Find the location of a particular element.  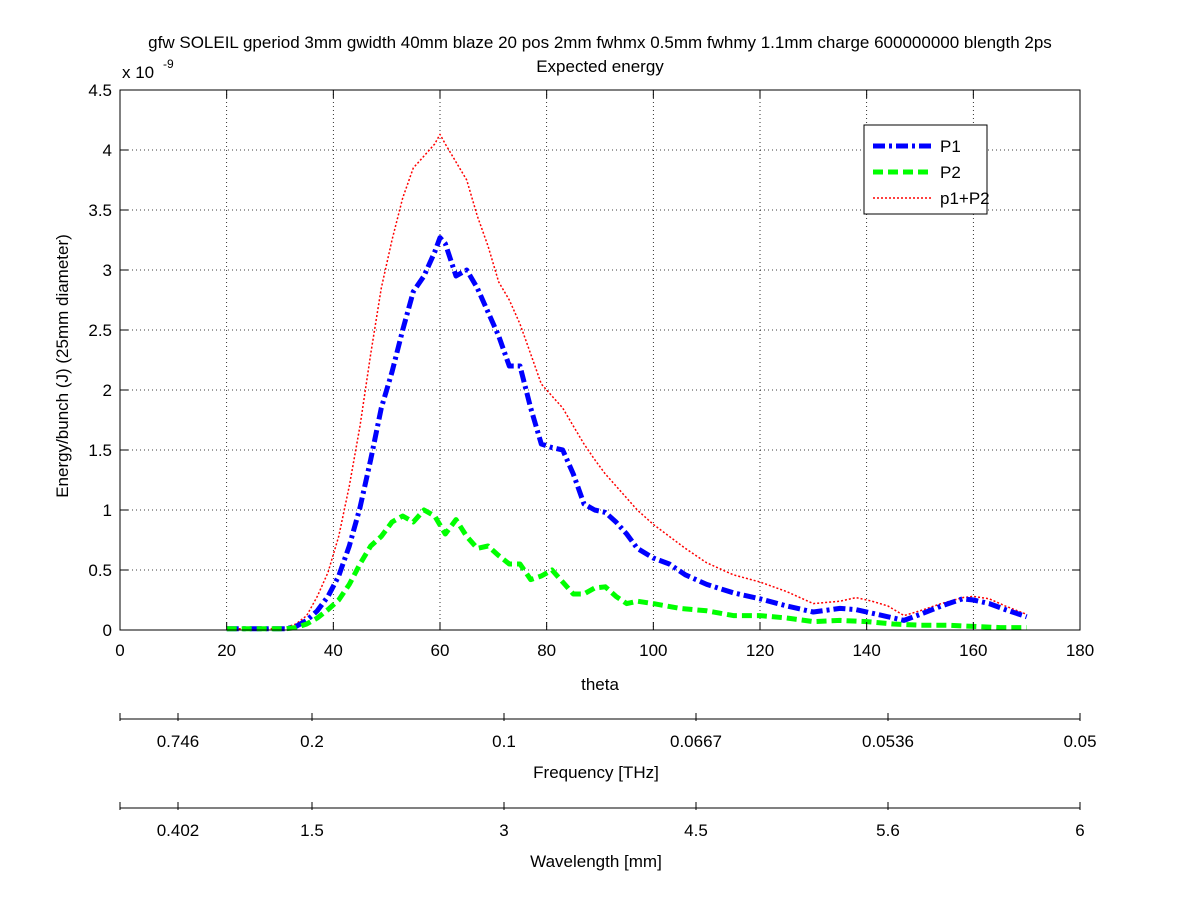

x-tick-label: 80 is located at coordinates (546, 650).